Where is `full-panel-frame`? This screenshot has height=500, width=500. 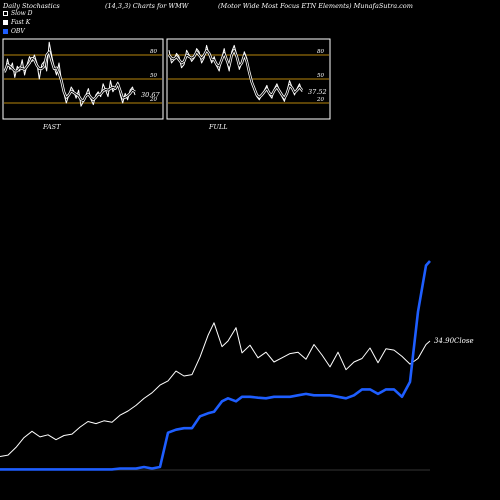
full-panel-frame is located at coordinates (248, 79).